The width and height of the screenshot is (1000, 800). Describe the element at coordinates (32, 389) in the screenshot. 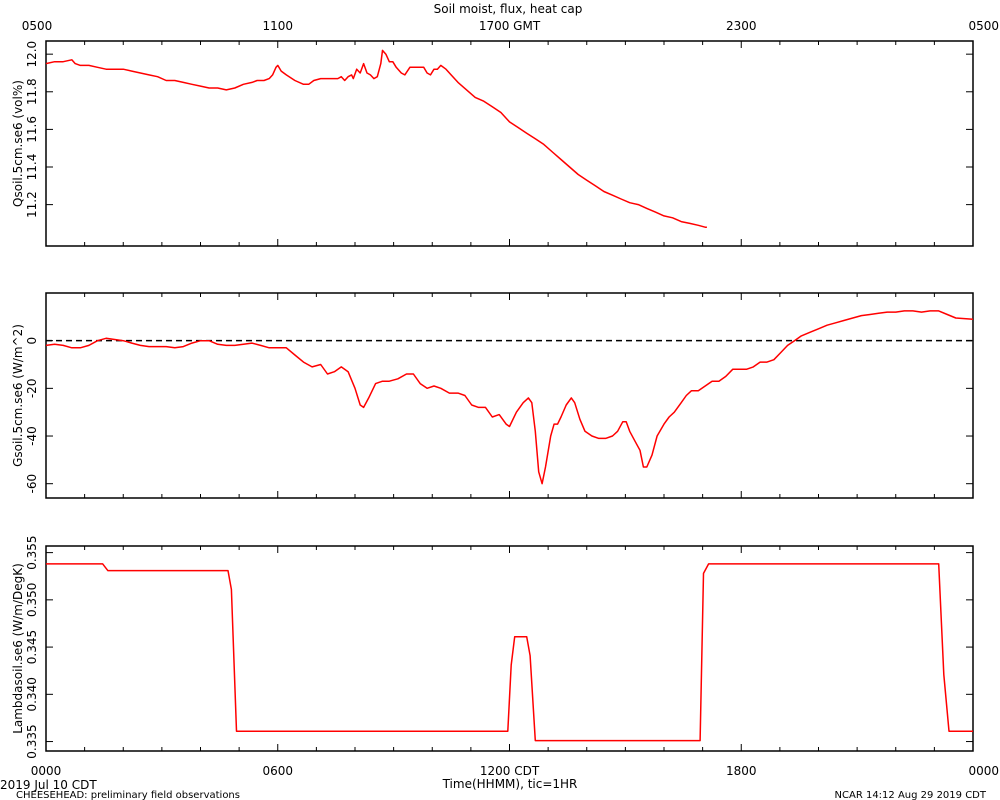

I see `y-tick-label: -20` at that location.